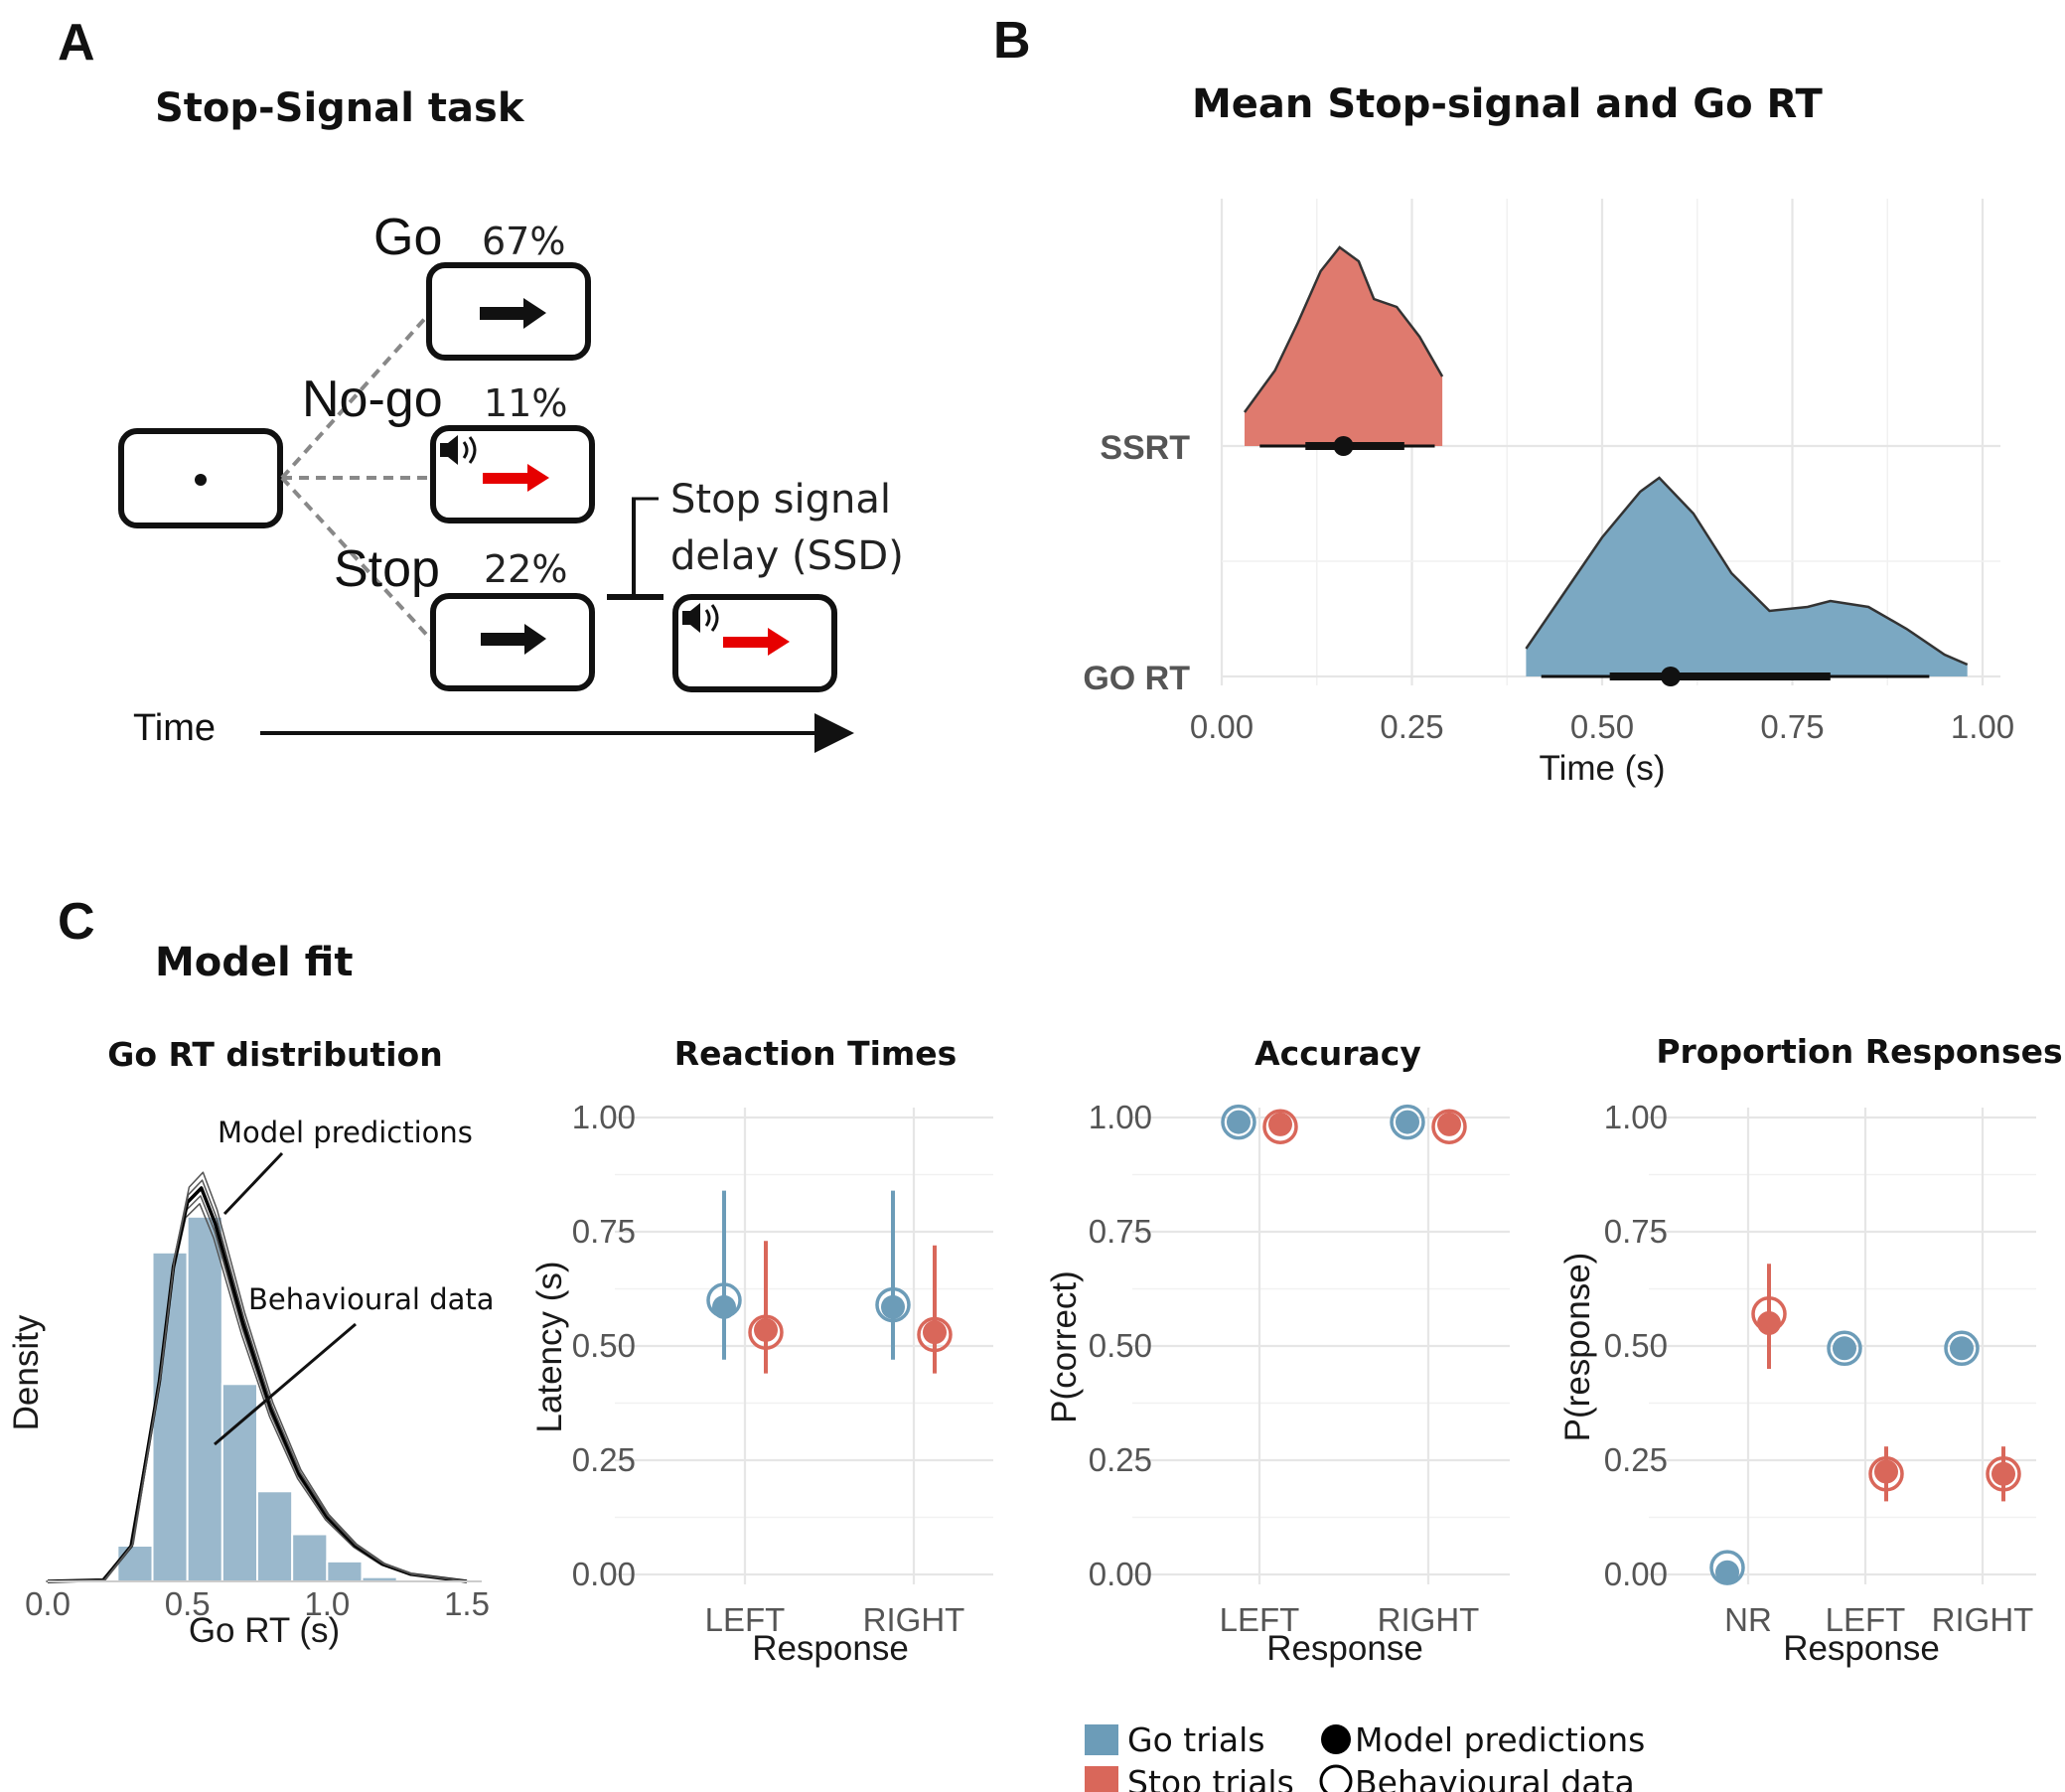 This screenshot has height=1792, width=2065. What do you see at coordinates (787, 556) in the screenshot?
I see `ssd-line-2: delay (SSD)` at bounding box center [787, 556].